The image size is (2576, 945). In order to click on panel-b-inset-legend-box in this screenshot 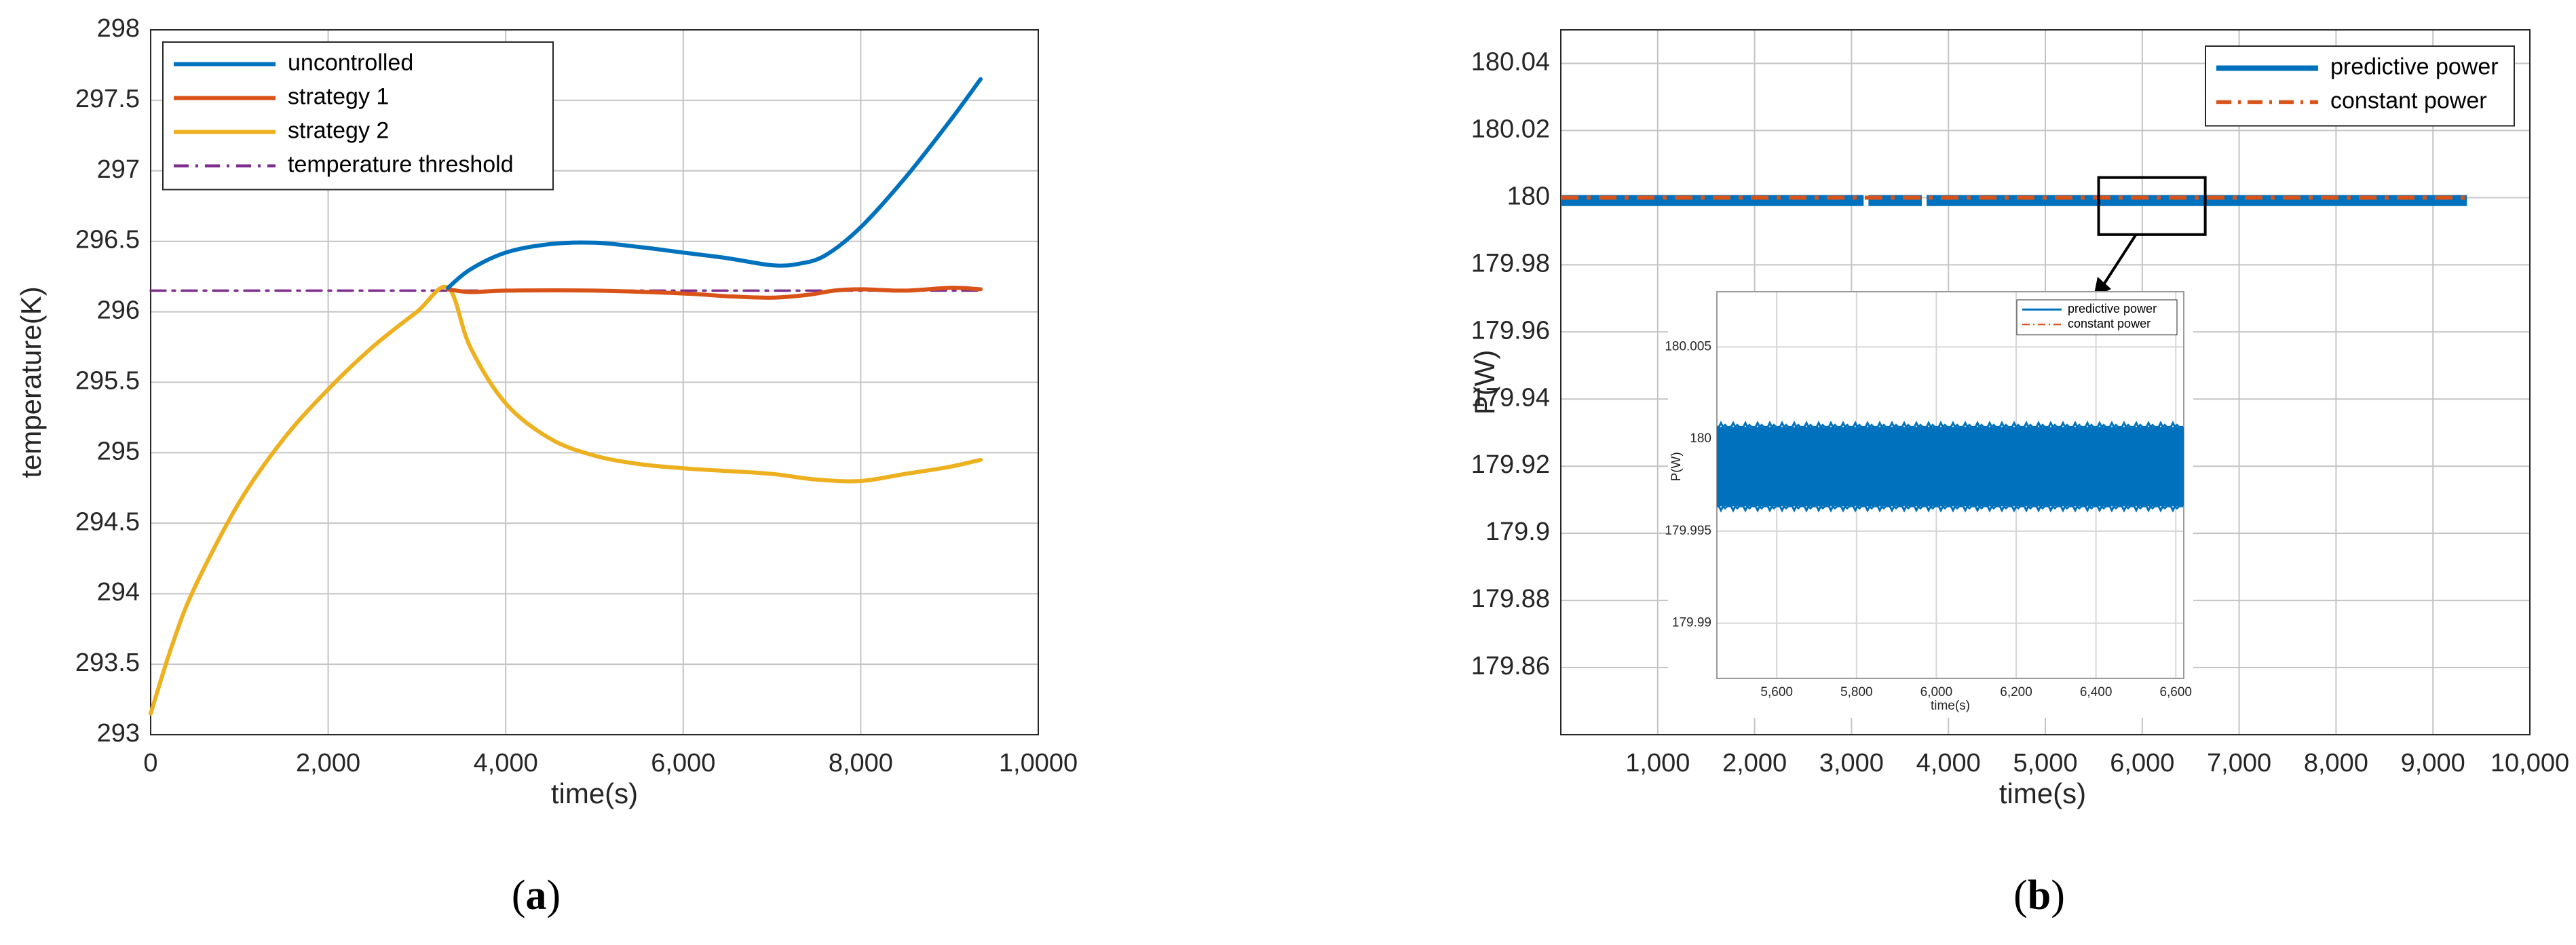, I will do `click(2097, 318)`.